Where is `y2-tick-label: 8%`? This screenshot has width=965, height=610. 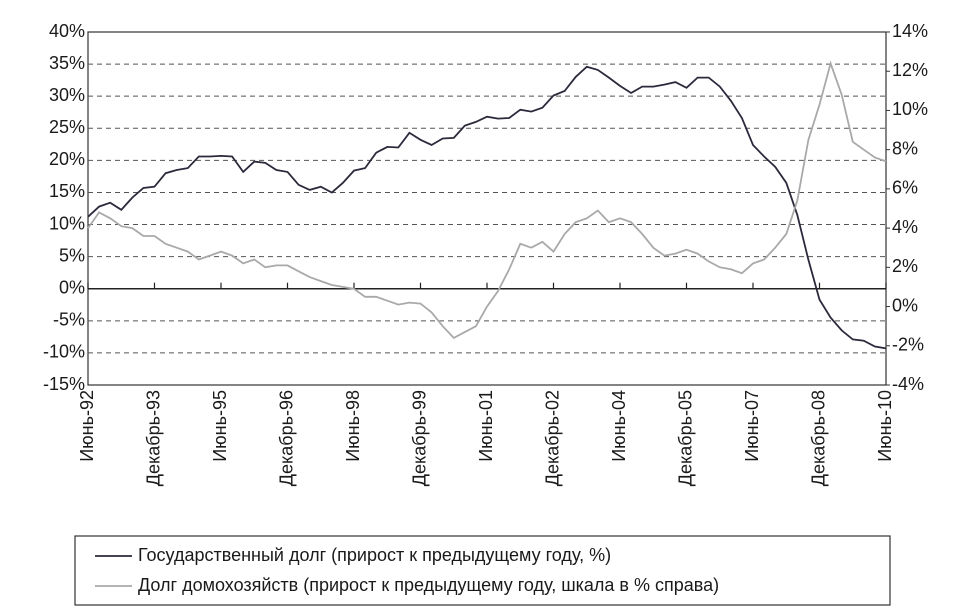
y2-tick-label: 8% is located at coordinates (905, 148).